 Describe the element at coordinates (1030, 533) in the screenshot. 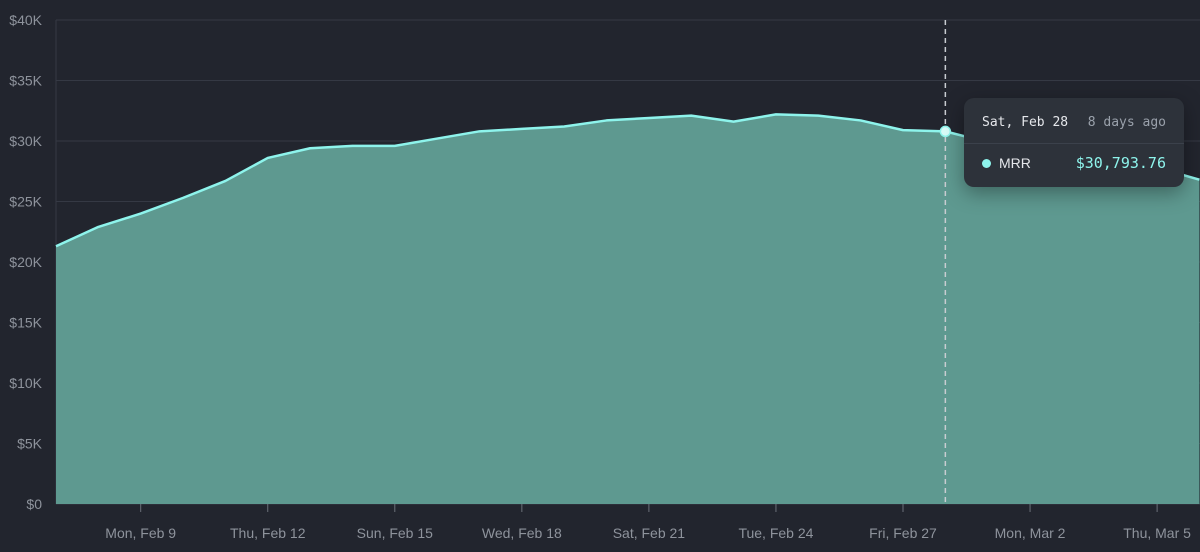

I see `x-tick-label: Mon, Mar 2` at that location.